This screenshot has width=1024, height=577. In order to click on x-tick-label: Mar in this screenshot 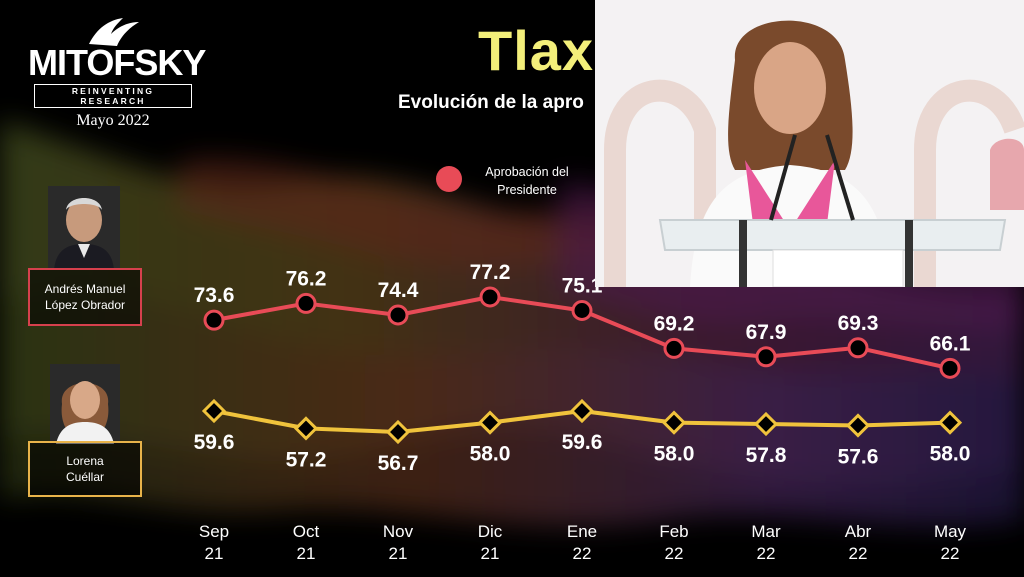, I will do `click(766, 531)`.